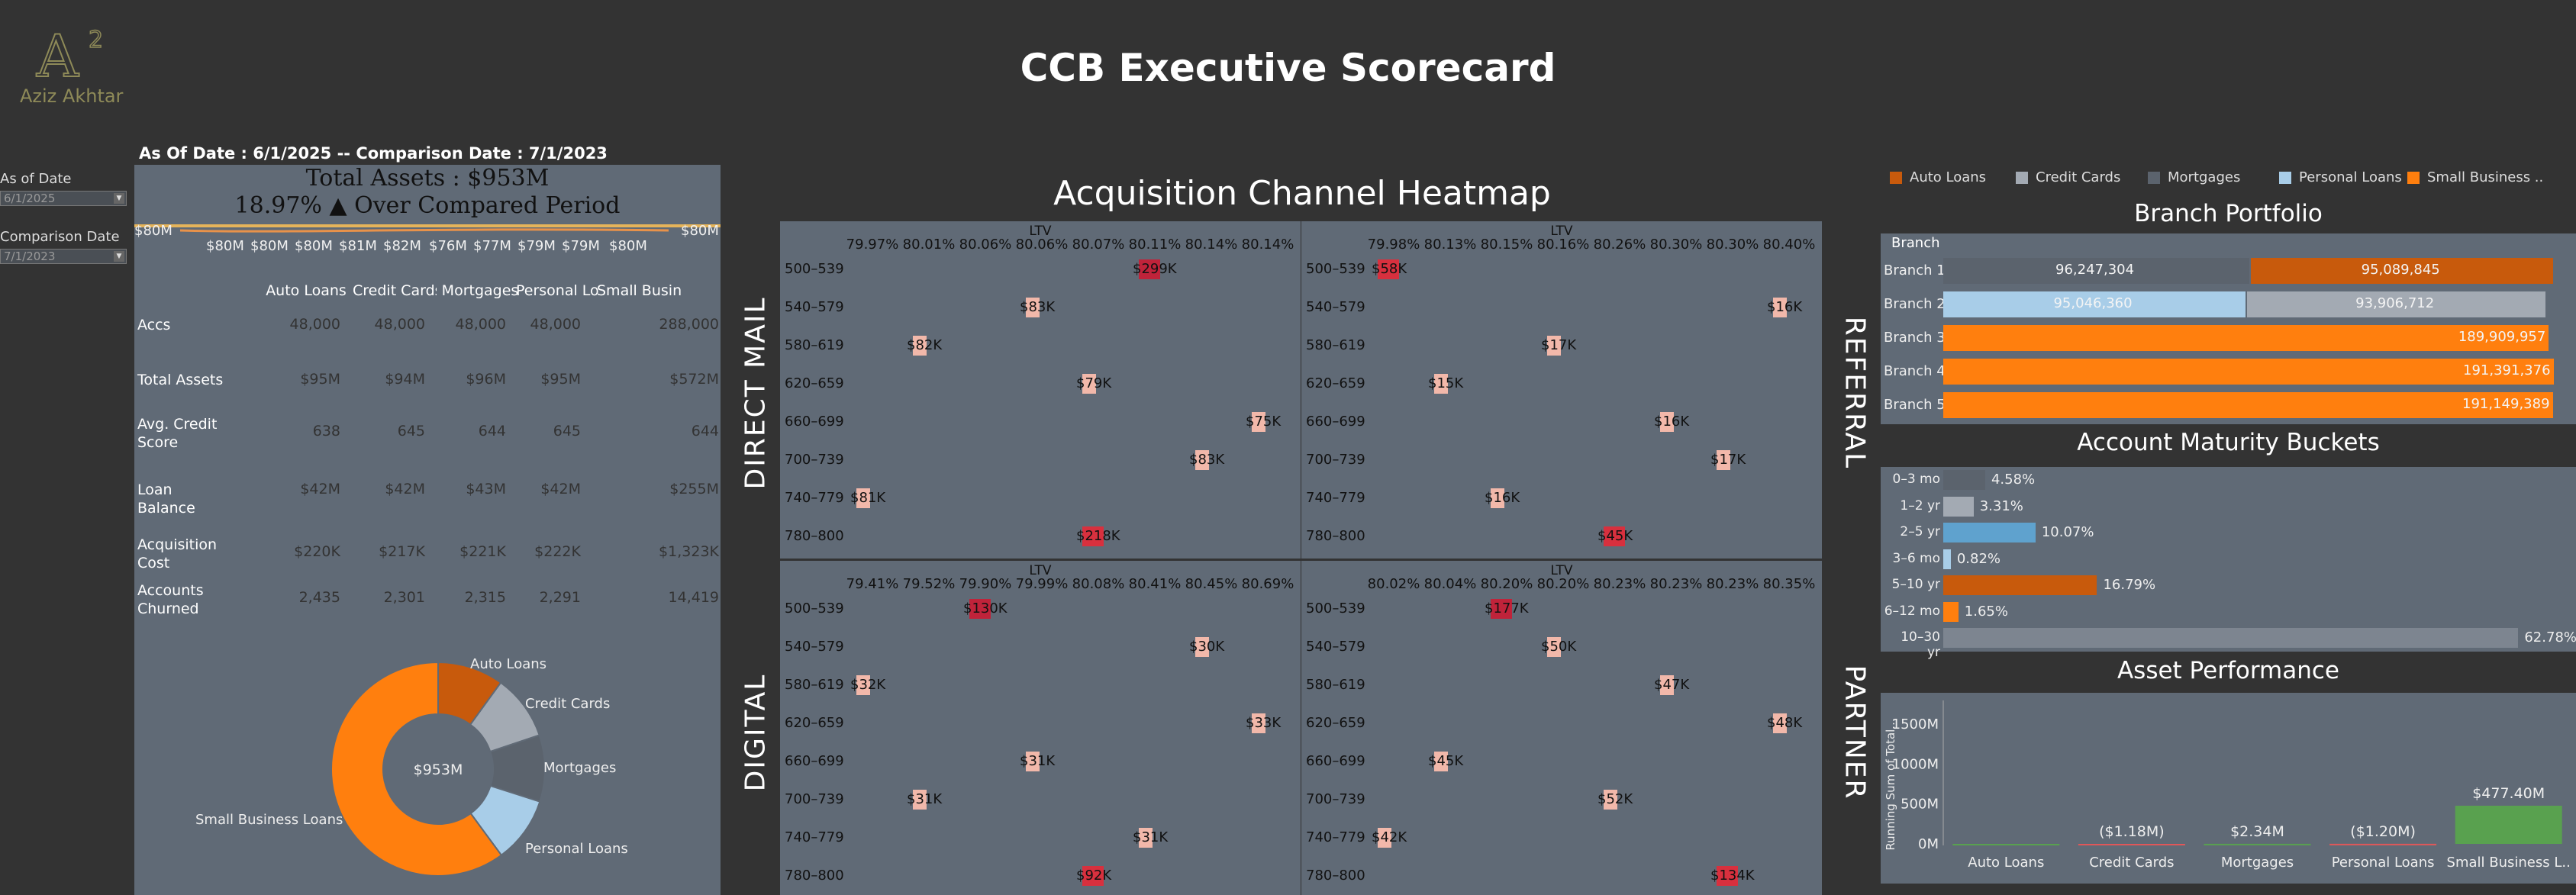 The image size is (2576, 895). What do you see at coordinates (60, 237) in the screenshot?
I see `comparison-date-label: Comparison Date` at bounding box center [60, 237].